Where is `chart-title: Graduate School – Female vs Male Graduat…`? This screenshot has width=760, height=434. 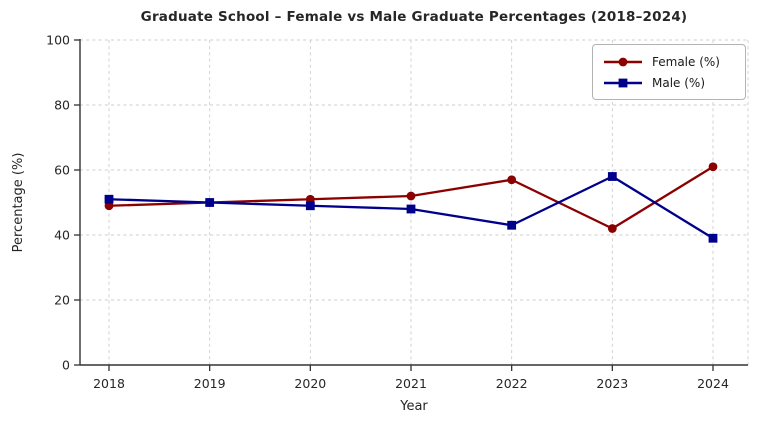 chart-title: Graduate School – Female vs Male Graduat… is located at coordinates (414, 17).